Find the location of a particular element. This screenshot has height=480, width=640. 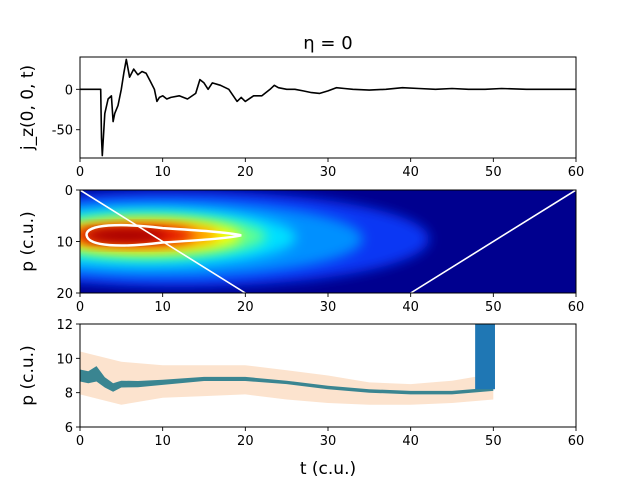

heatmap-contour is located at coordinates (163, 235).